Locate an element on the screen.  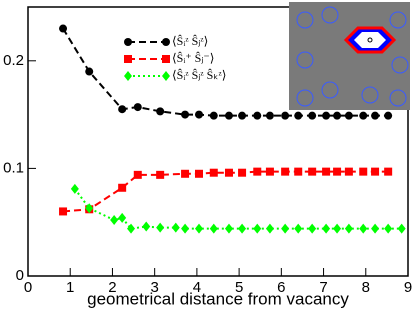
y-tick-label: 0.1 is located at coordinates (13, 167).